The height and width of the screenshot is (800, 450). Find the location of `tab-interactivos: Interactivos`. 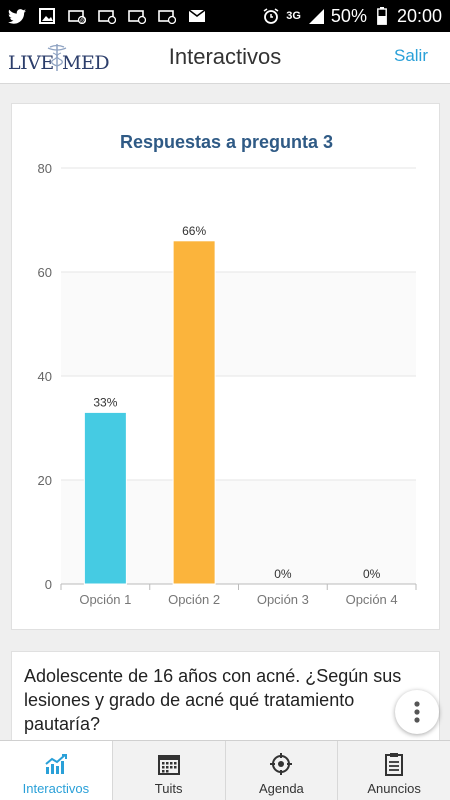

tab-interactivos: Interactivos is located at coordinates (56, 770).